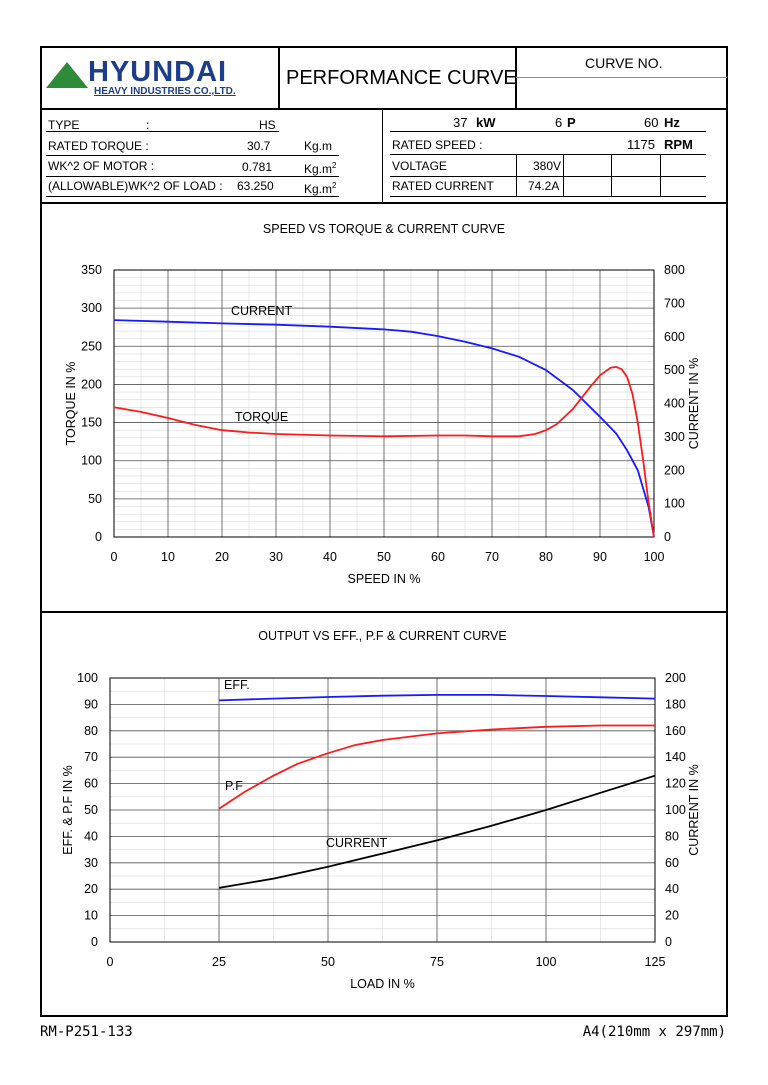 This screenshot has width=768, height=1085. What do you see at coordinates (437, 698) in the screenshot?
I see `series-line-eff` at bounding box center [437, 698].